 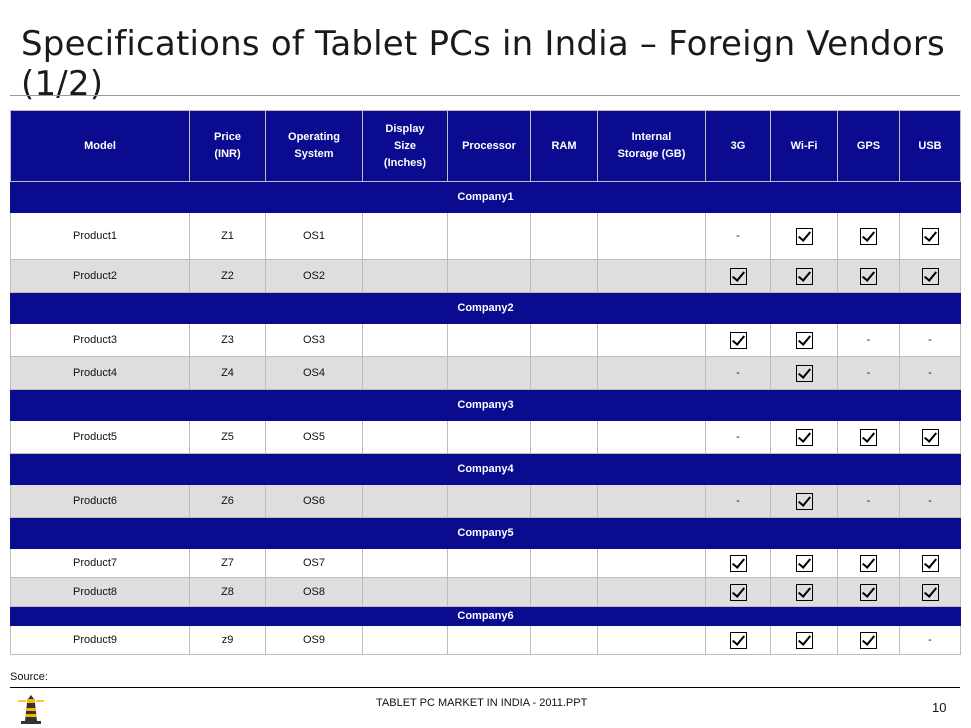 What do you see at coordinates (100, 592) in the screenshot?
I see `model-cell: Product8` at bounding box center [100, 592].